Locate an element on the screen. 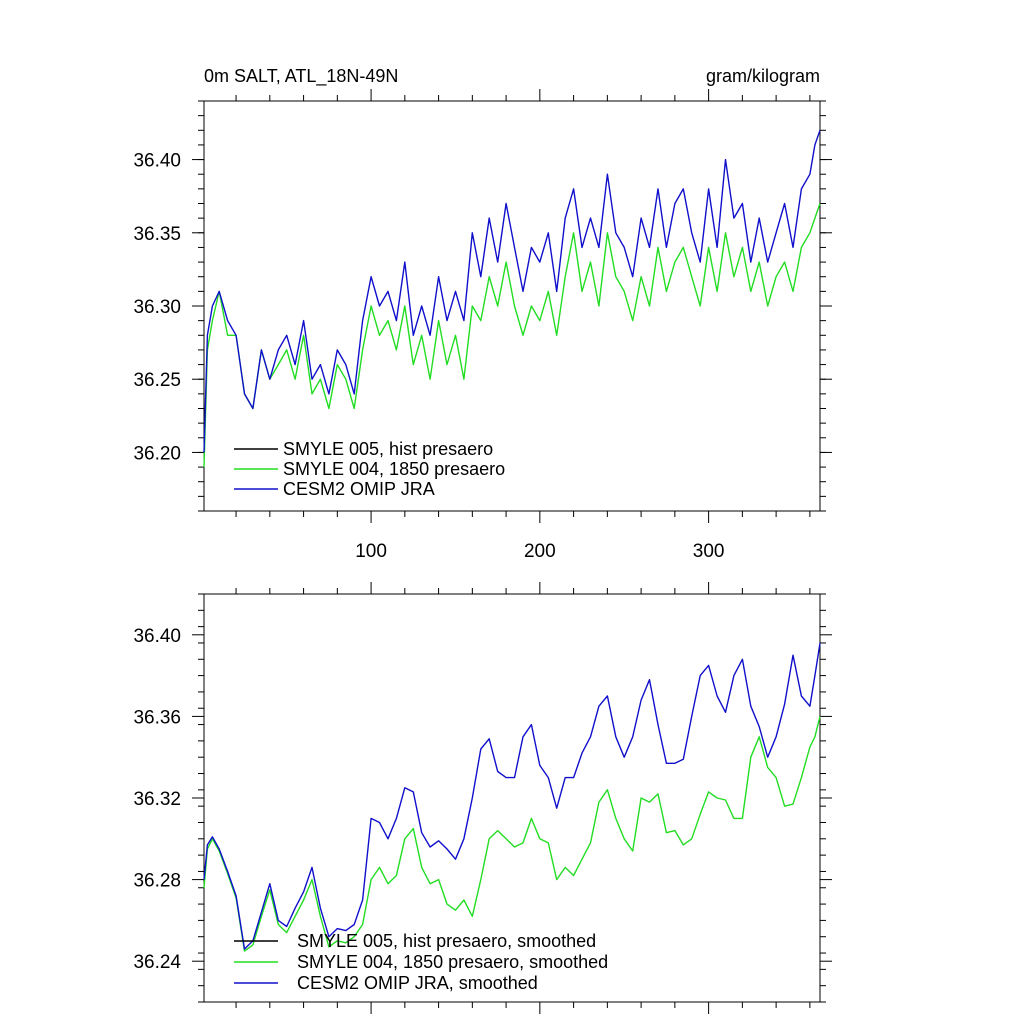 The height and width of the screenshot is (1024, 1024). y-tick-label: 36.28 is located at coordinates (157, 881).